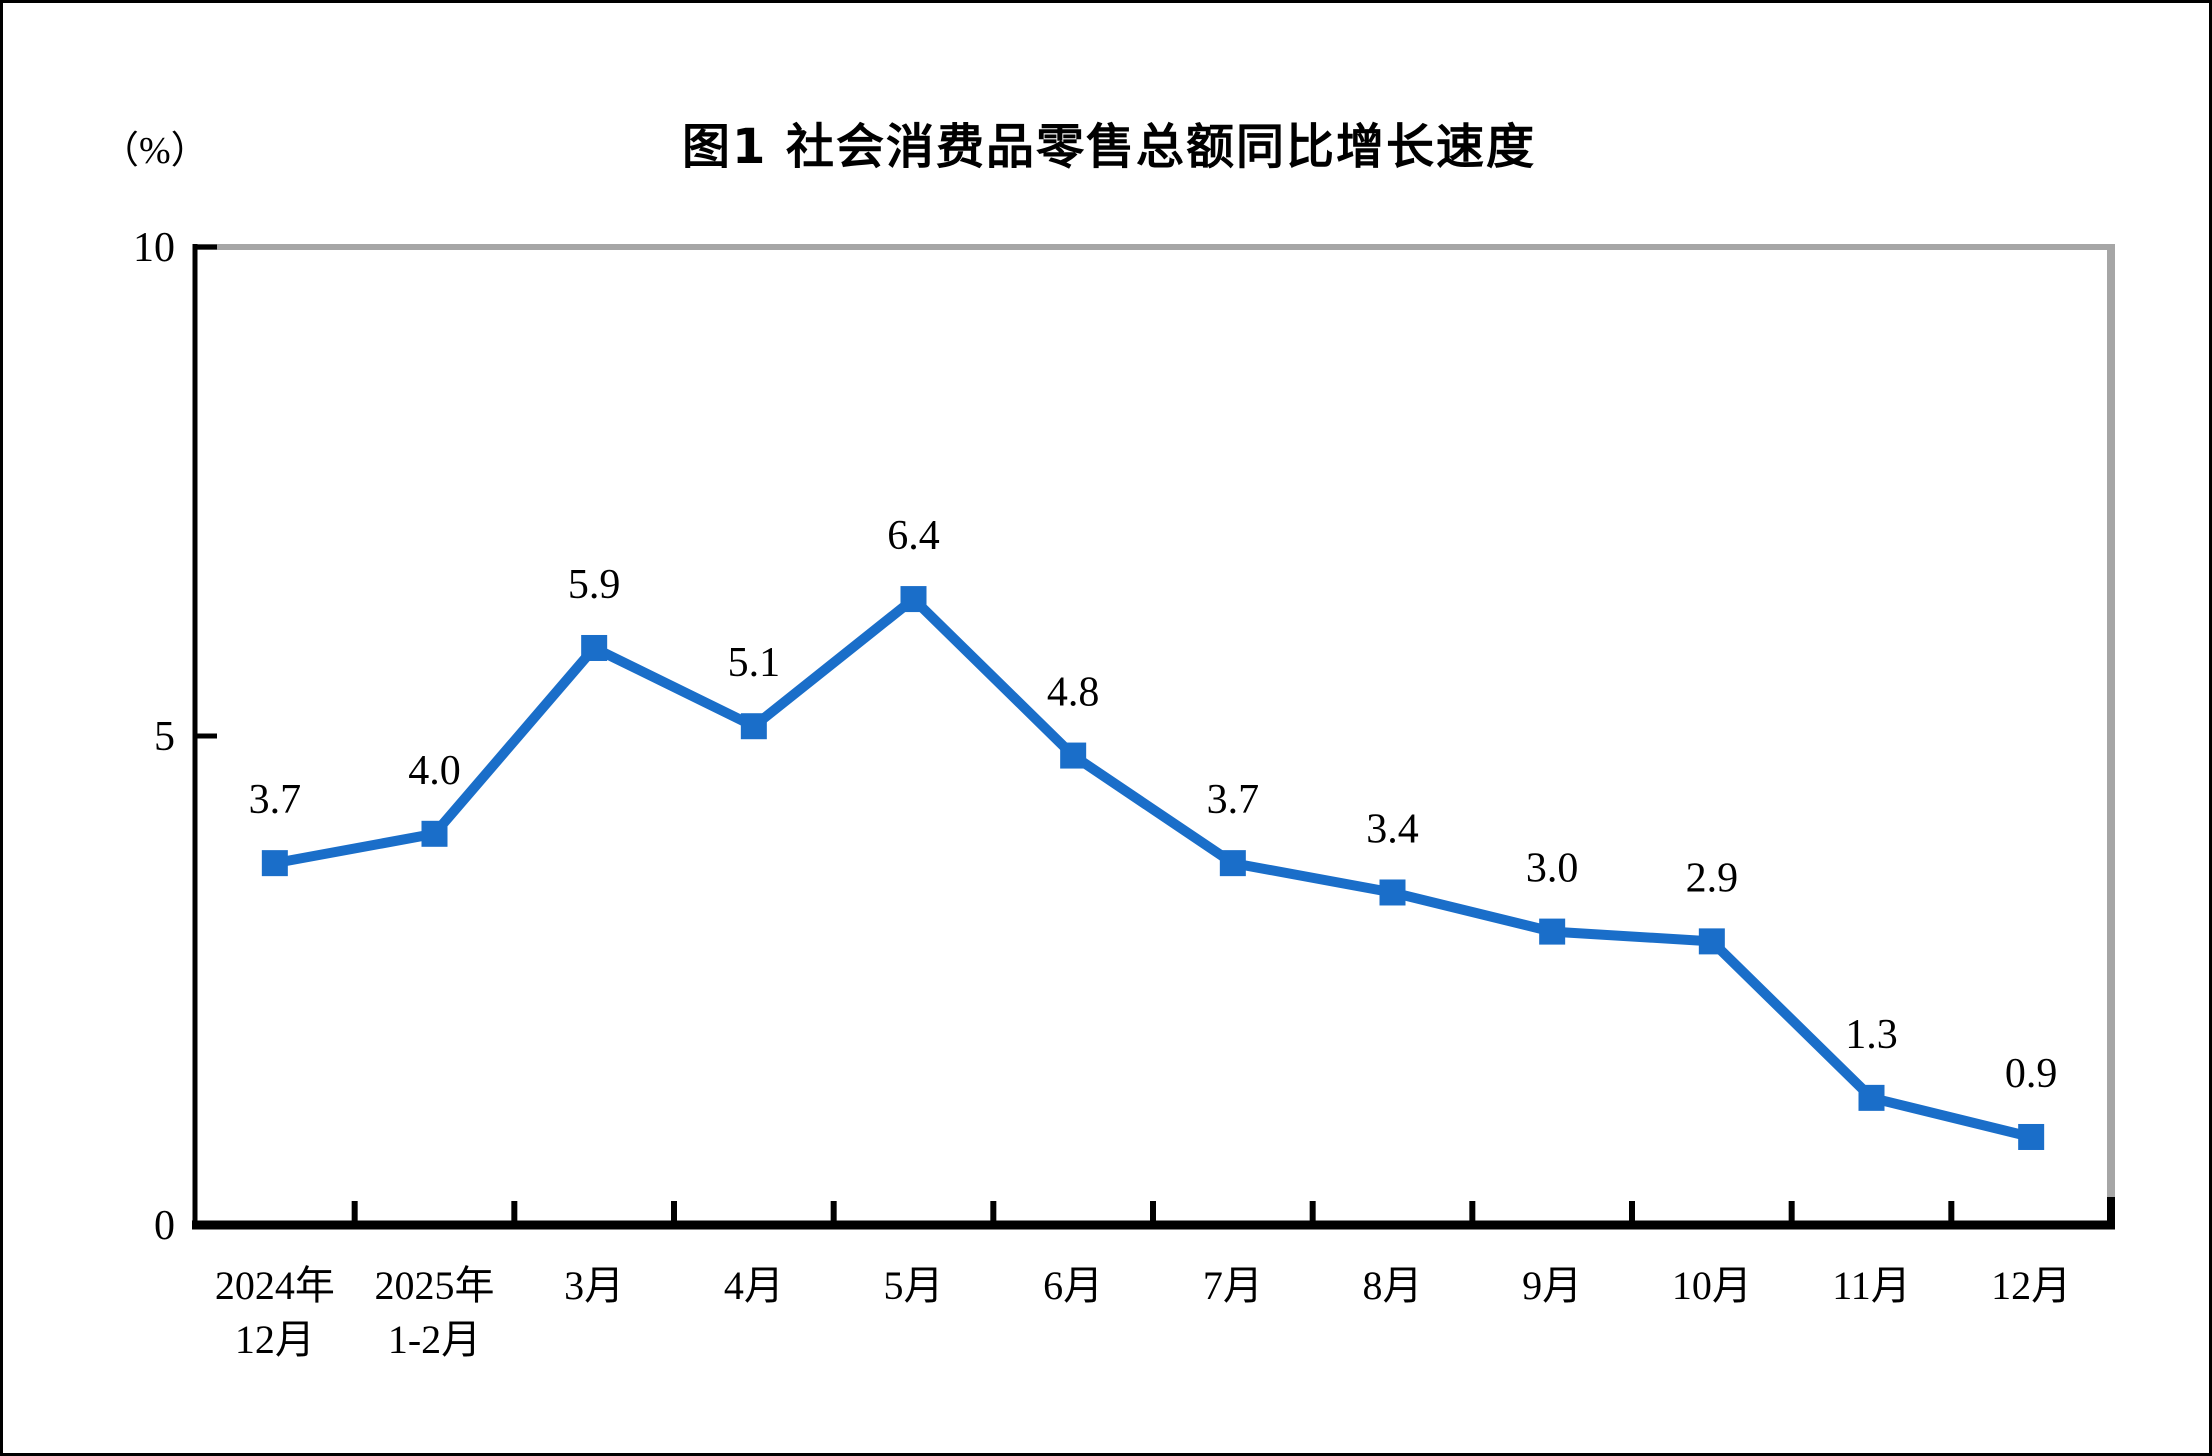  I want to click on x-axis-label: 4月, so click(754, 1285).